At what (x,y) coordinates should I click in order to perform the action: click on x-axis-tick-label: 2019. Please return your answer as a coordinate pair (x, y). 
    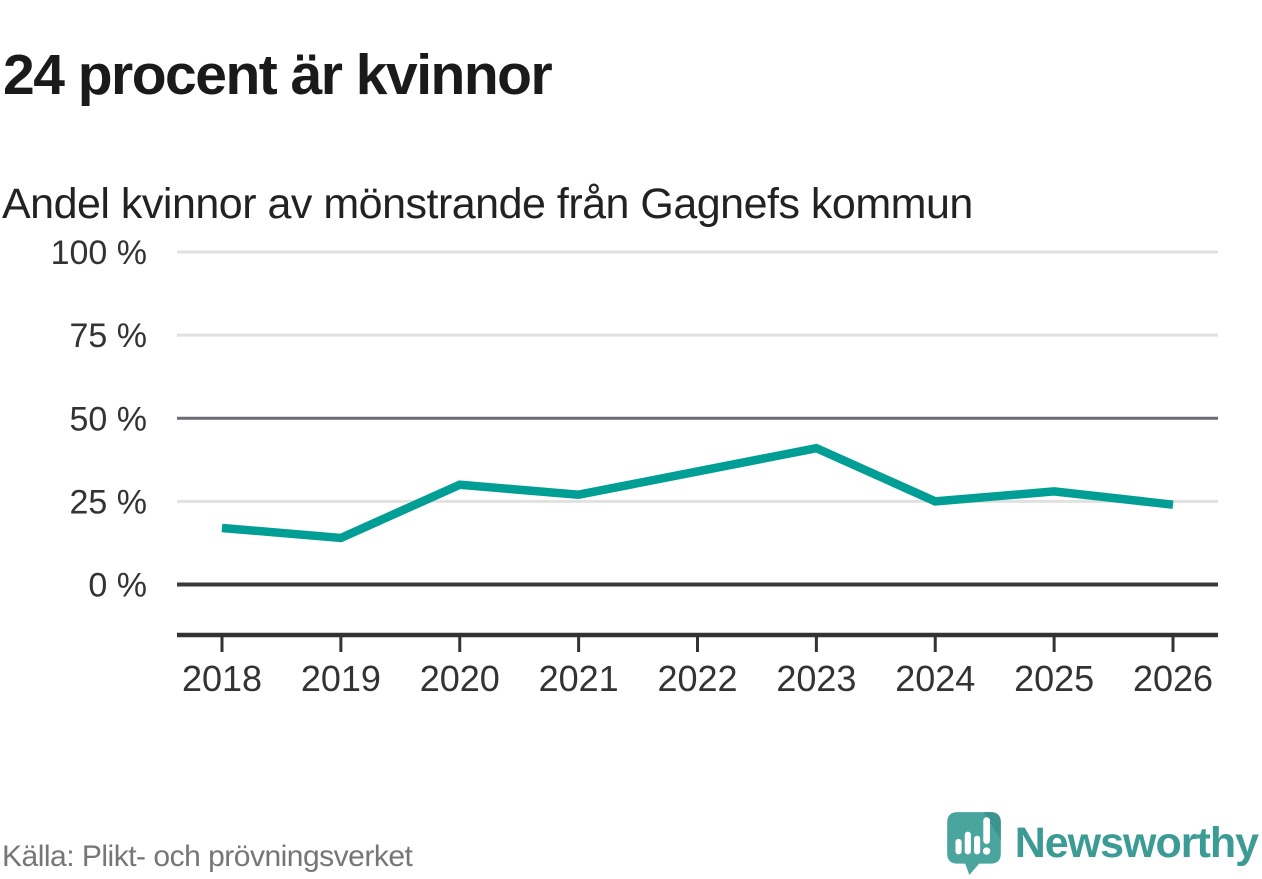
    Looking at the image, I should click on (341, 678).